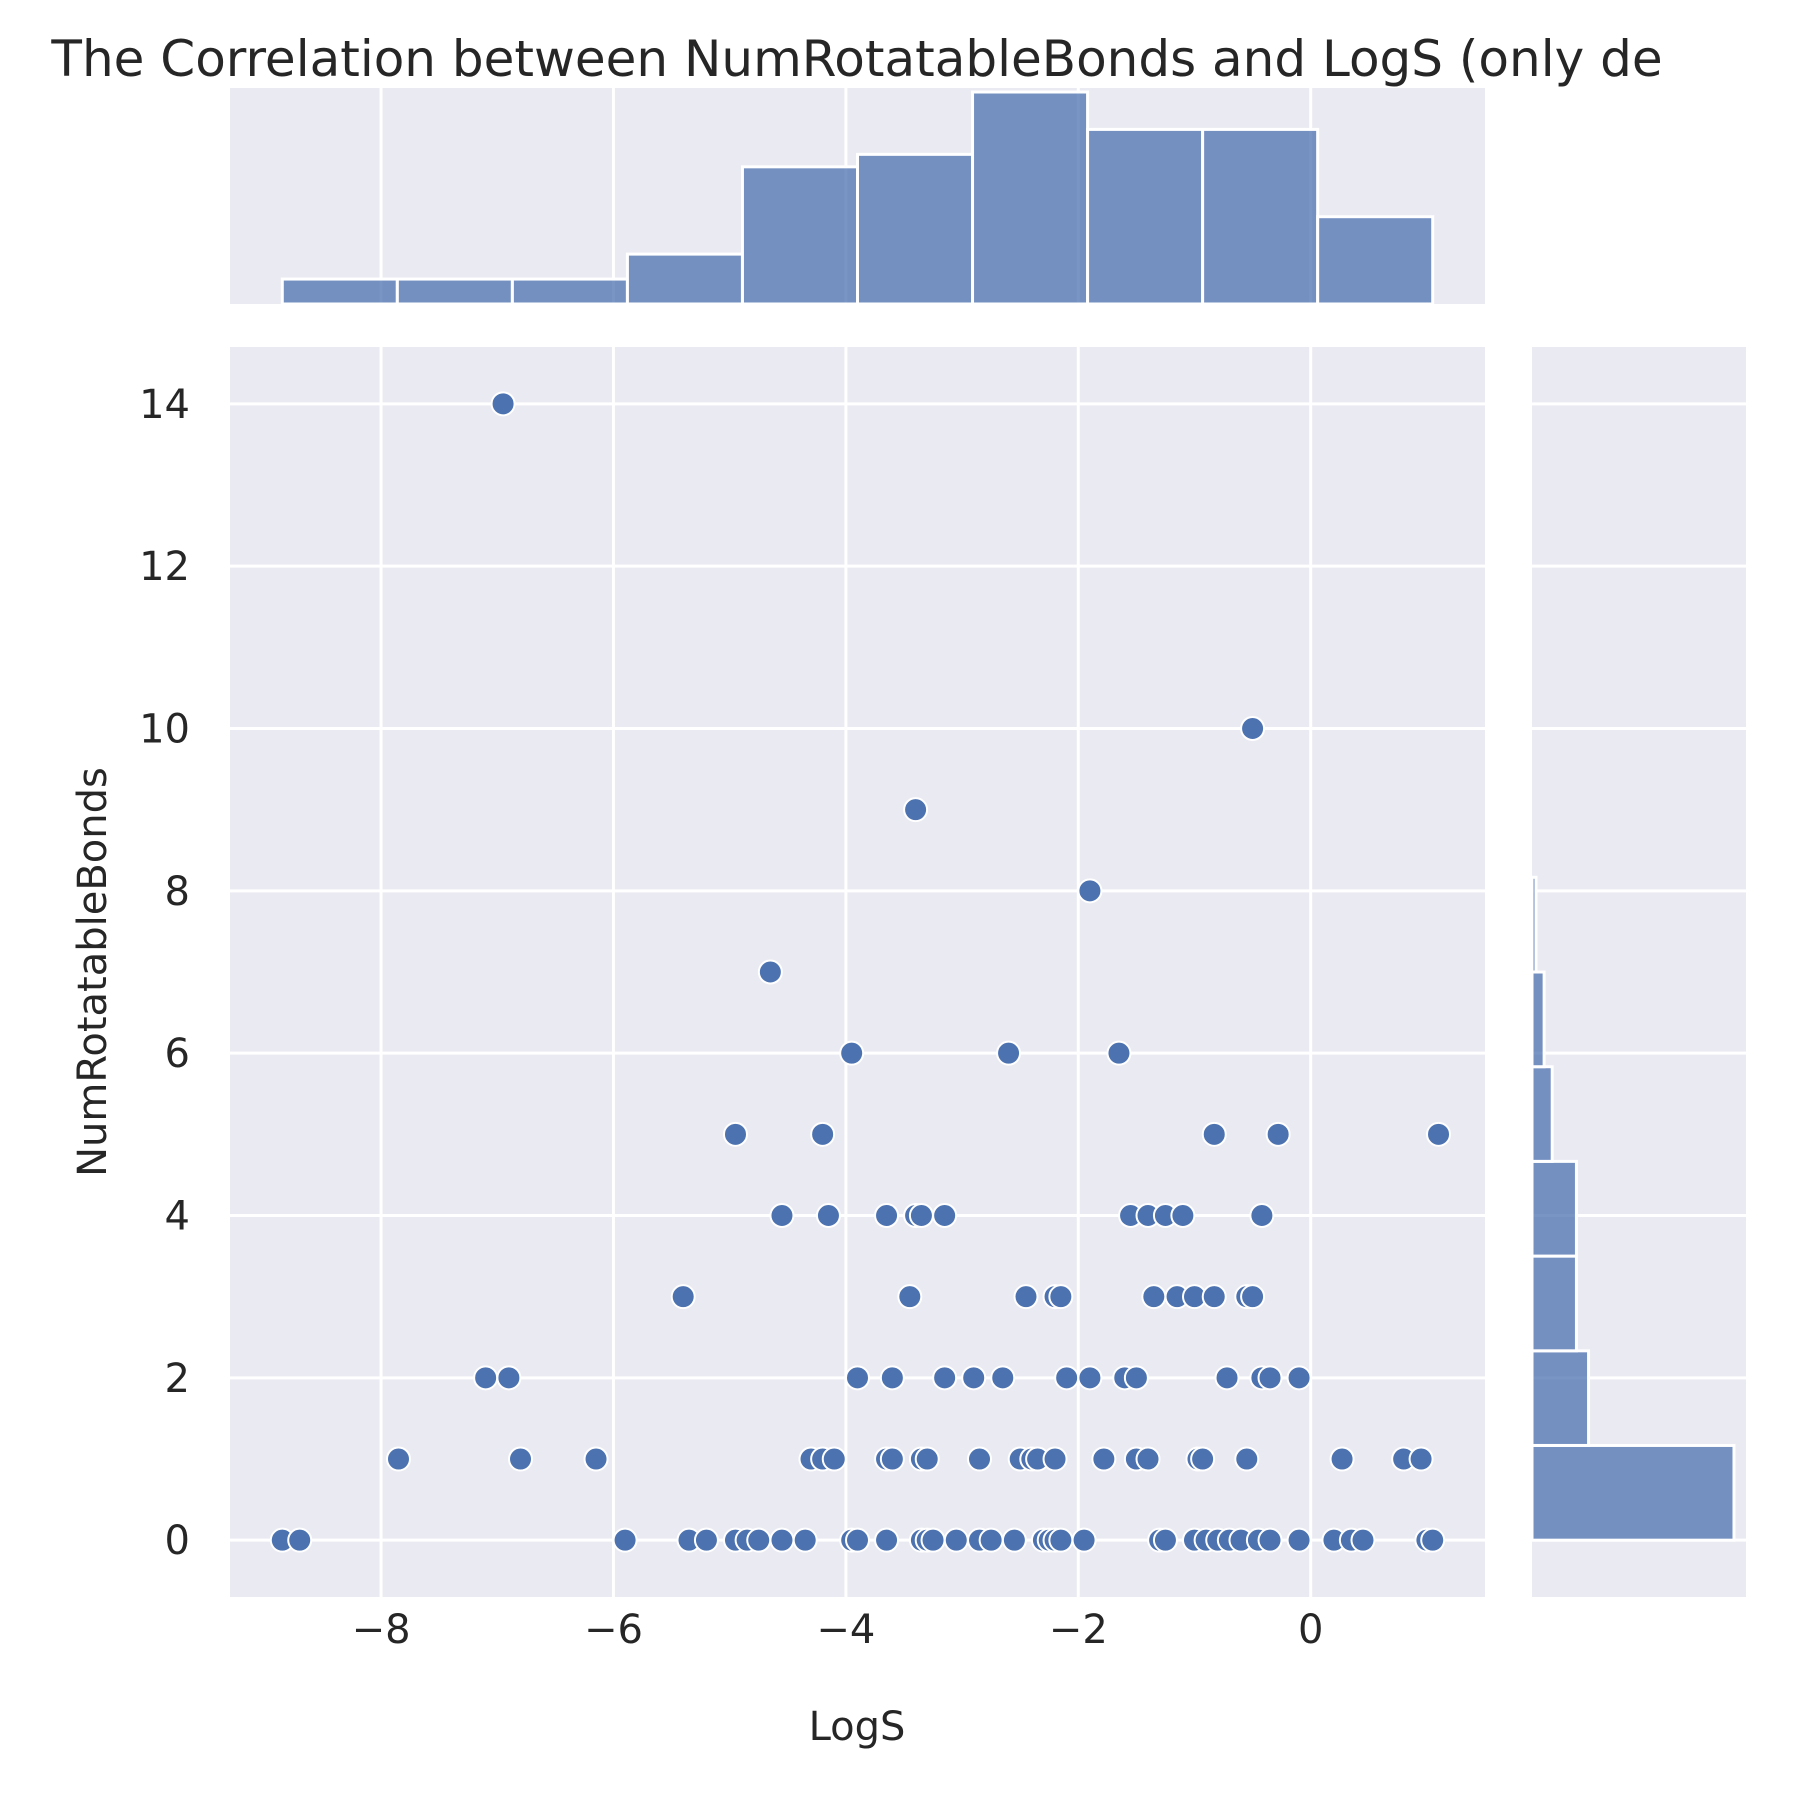 This screenshot has height=1800, width=1800. I want to click on x-tick-label: 0, so click(1310, 1630).